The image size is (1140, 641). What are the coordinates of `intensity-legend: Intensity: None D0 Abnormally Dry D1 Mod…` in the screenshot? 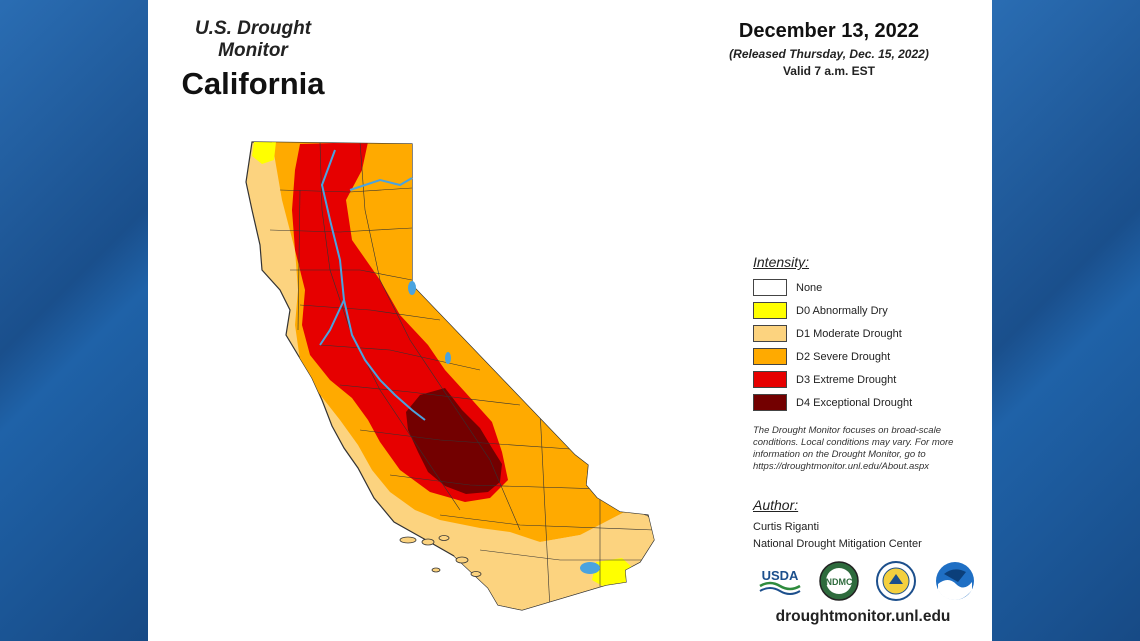 It's located at (873, 334).